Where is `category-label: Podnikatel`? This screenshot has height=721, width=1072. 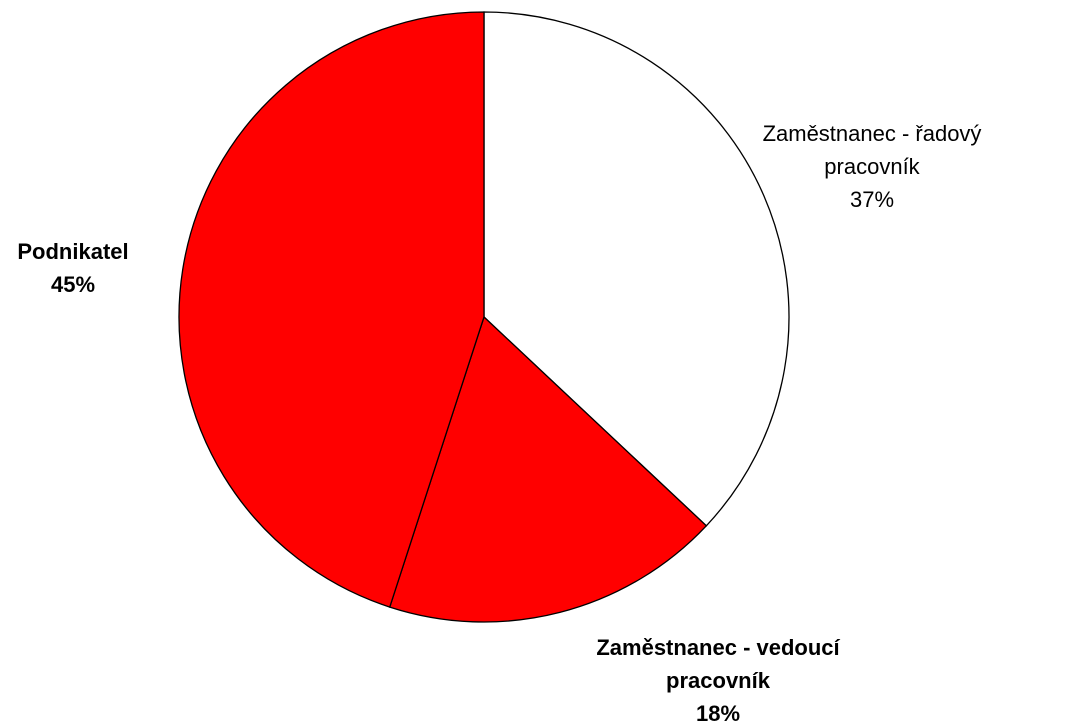 category-label: Podnikatel is located at coordinates (73, 251).